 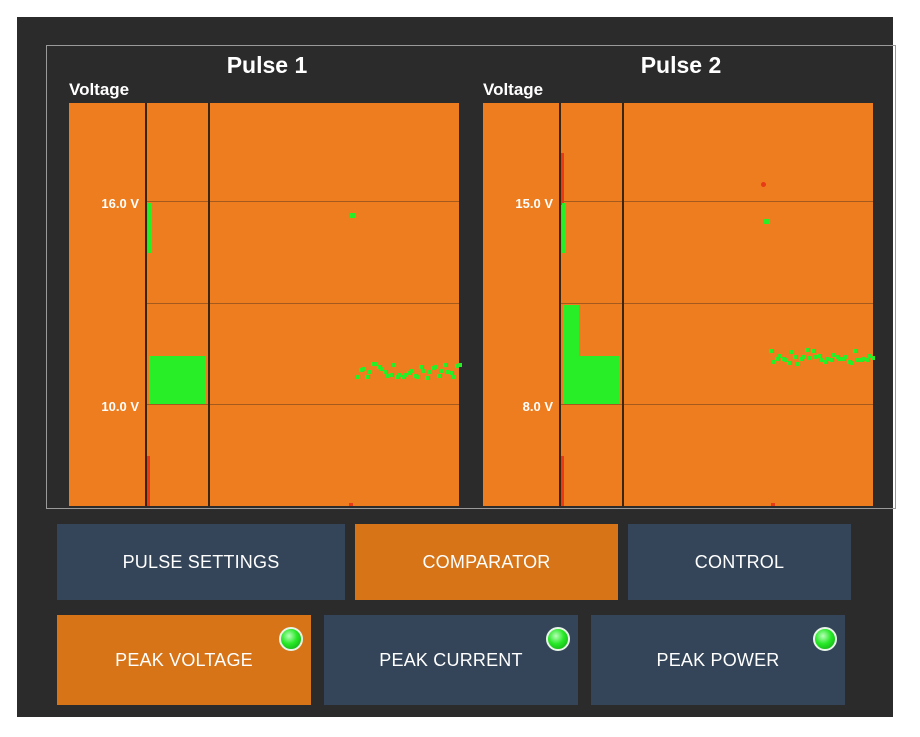 What do you see at coordinates (513, 89) in the screenshot?
I see `pulse-2-y-axis-label: Voltage` at bounding box center [513, 89].